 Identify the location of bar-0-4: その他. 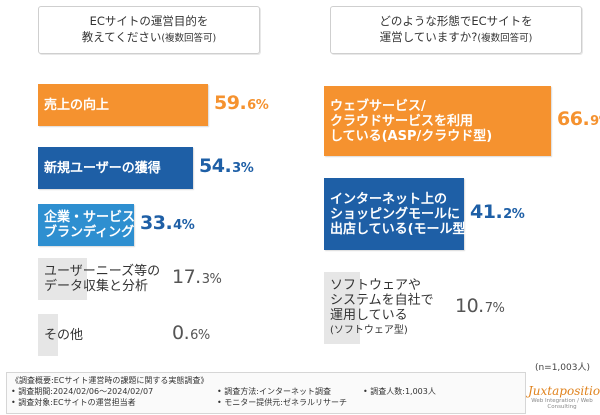
(60, 335).